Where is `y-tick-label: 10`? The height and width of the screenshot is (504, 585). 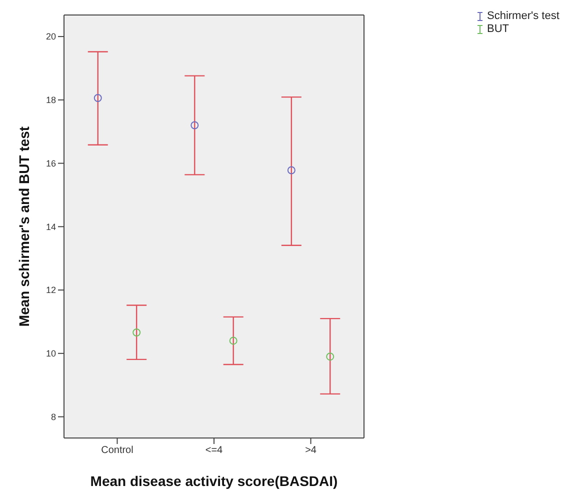
y-tick-label: 10 is located at coordinates (51, 353).